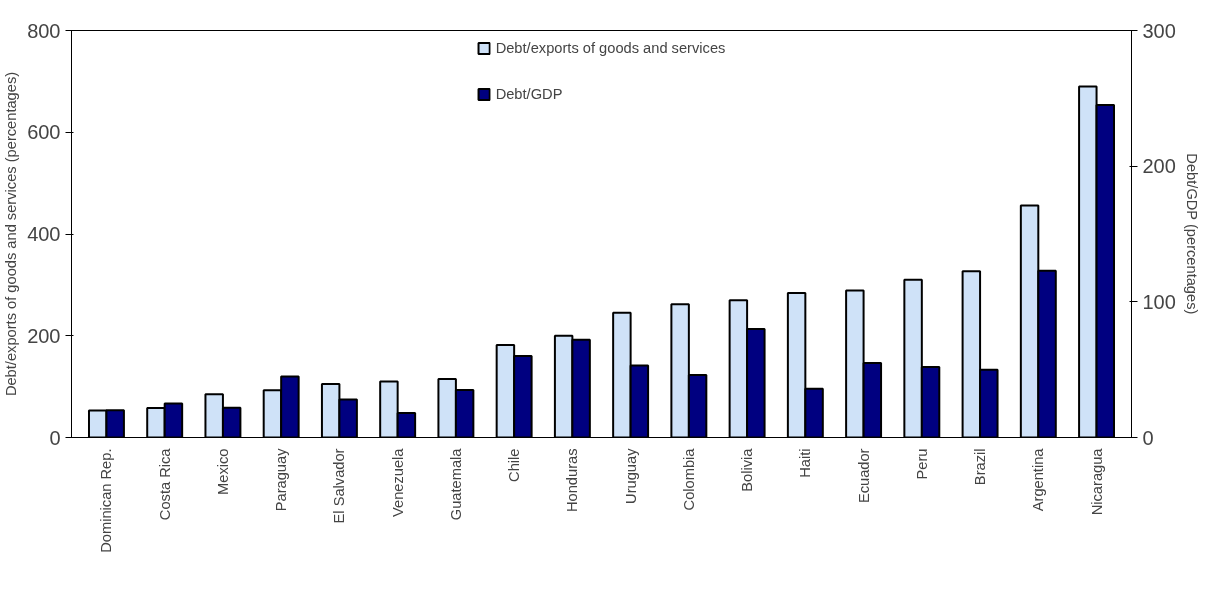  What do you see at coordinates (980, 467) in the screenshot?
I see `x-tick-label: Brazil` at bounding box center [980, 467].